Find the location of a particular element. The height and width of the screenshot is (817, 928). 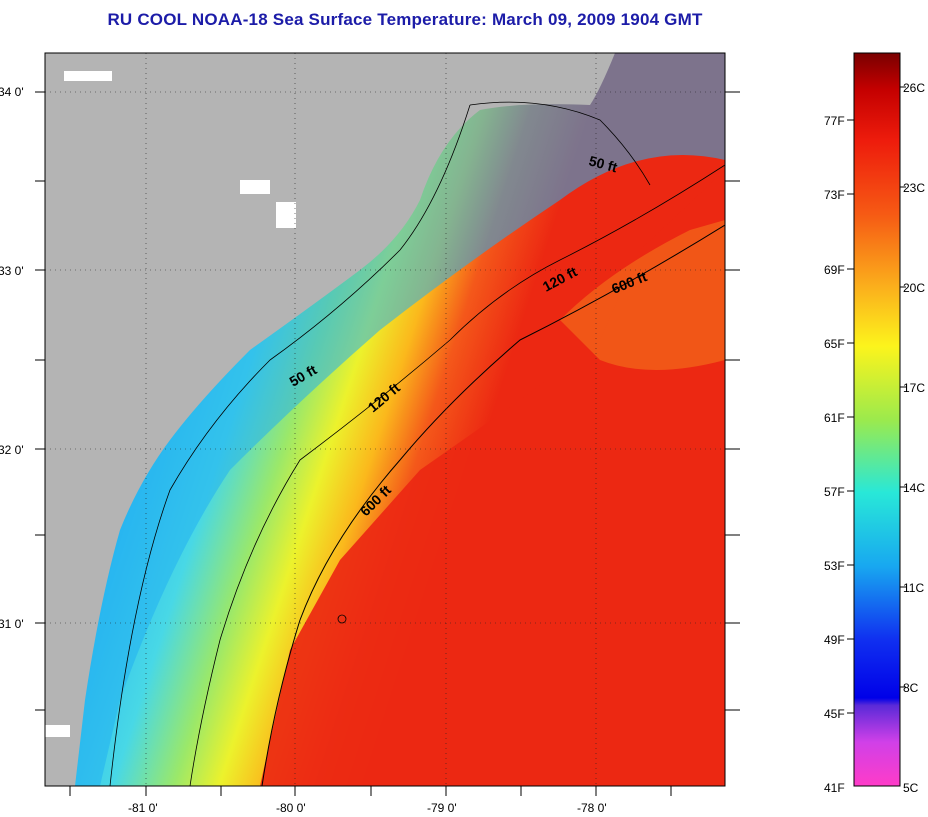

colorbar-c-label: 26C is located at coordinates (914, 88).